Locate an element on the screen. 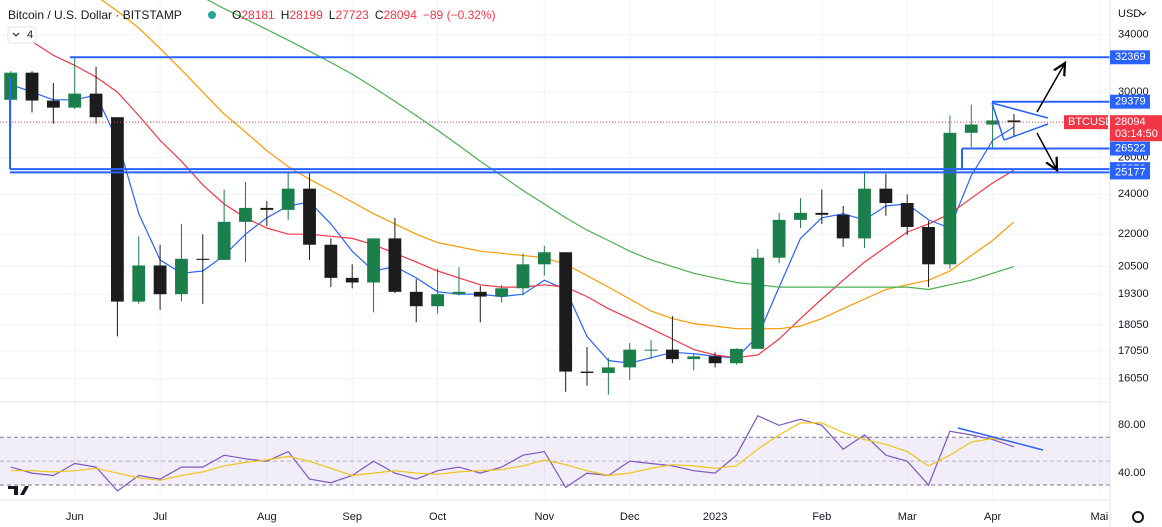 The width and height of the screenshot is (1162, 527). rsi-pane is located at coordinates (555, 453).